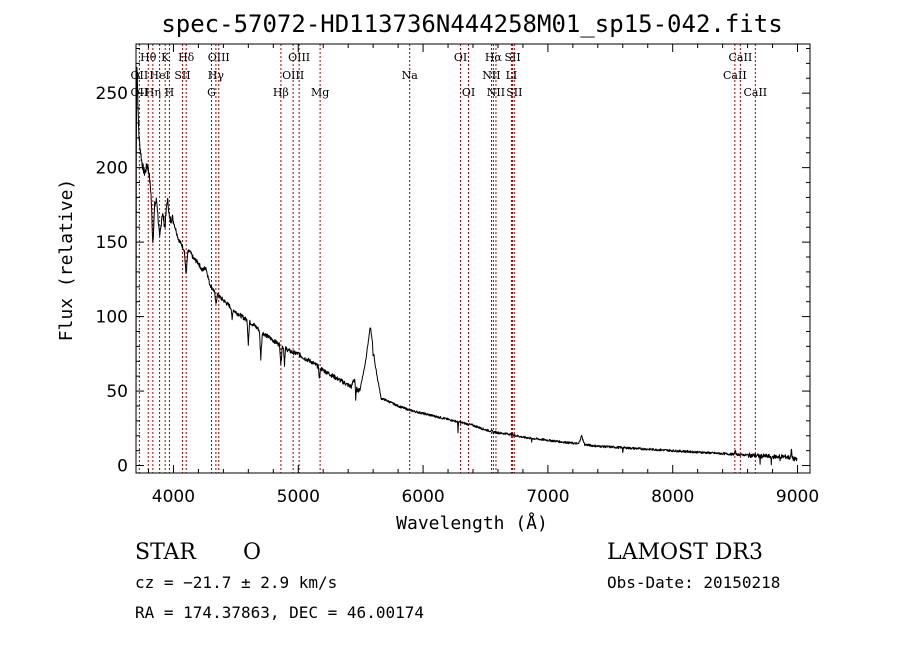  Describe the element at coordinates (279, 612) in the screenshot. I see `coordinates: RA = 174.37863, DEC = 46.00174` at that location.